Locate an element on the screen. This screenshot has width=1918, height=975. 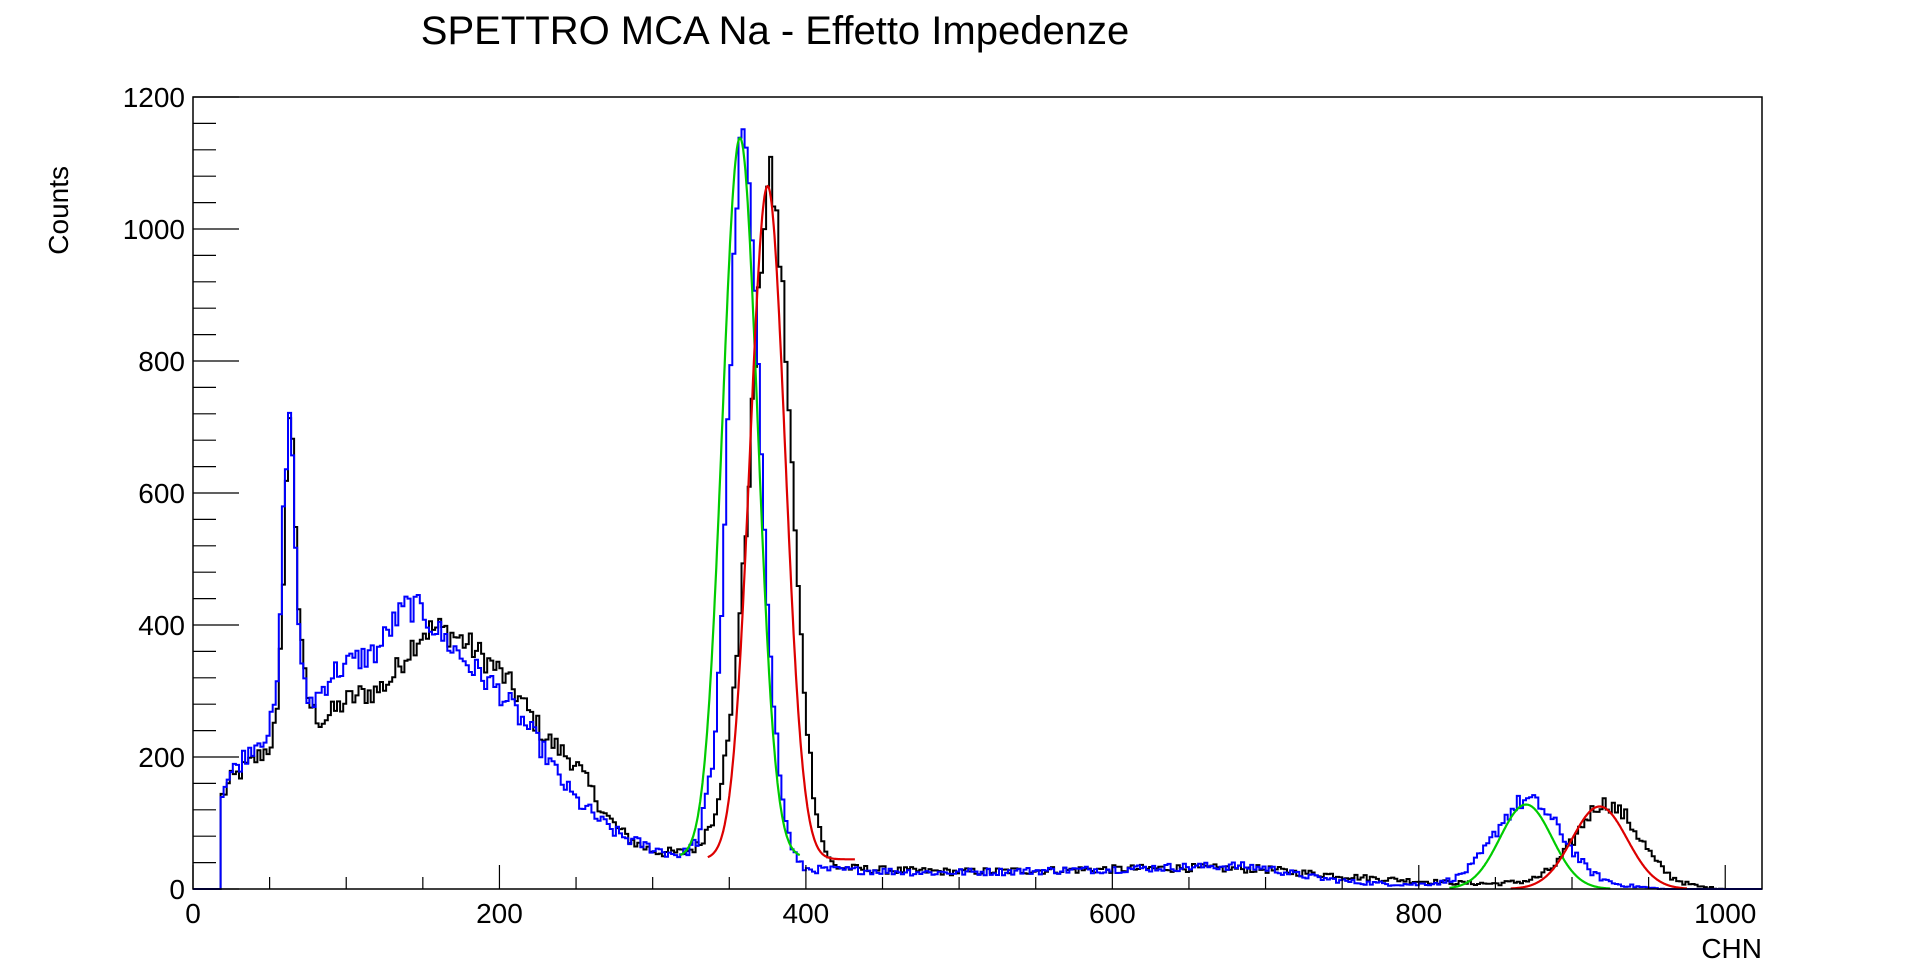
x-tick-label: 1000 is located at coordinates (1725, 913).